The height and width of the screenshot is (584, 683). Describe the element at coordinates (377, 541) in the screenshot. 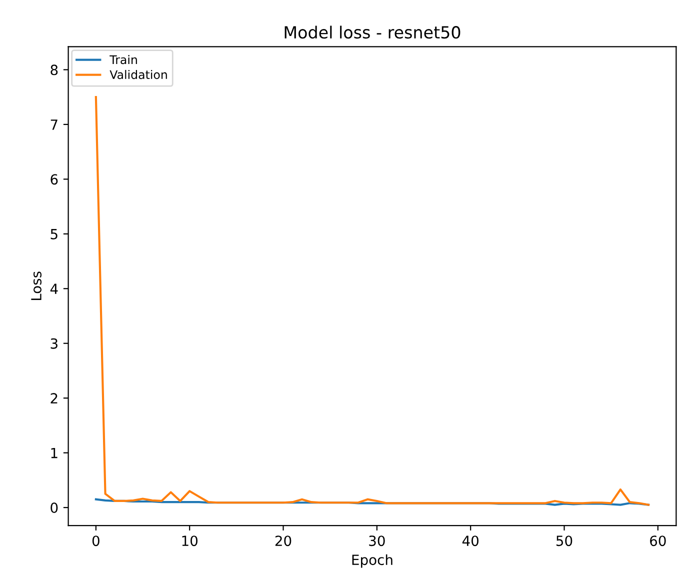

I see `x-tick-label: 30` at that location.